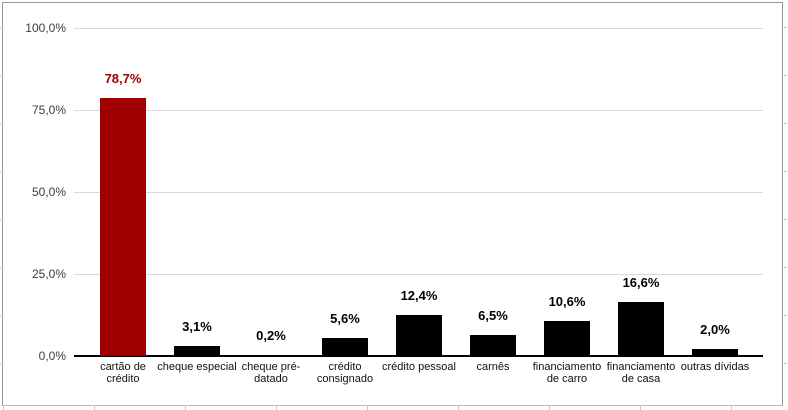  I want to click on bar-column: 3,1% cheque especial, so click(197, 200).